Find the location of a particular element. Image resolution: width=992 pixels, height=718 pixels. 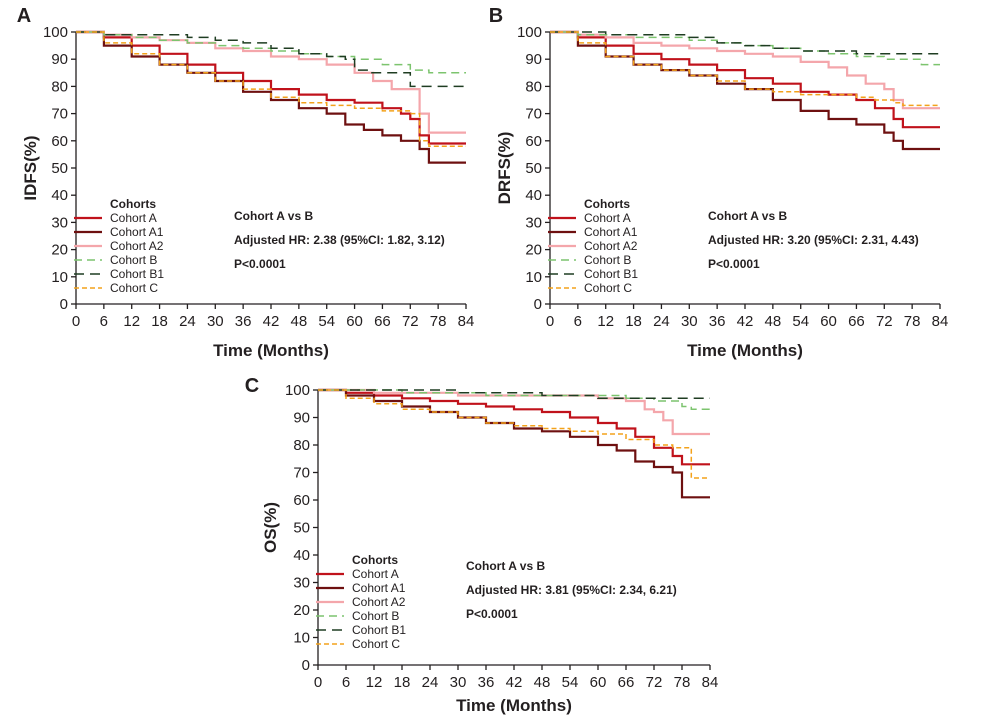

x-tick-label: 30 is located at coordinates (458, 682).